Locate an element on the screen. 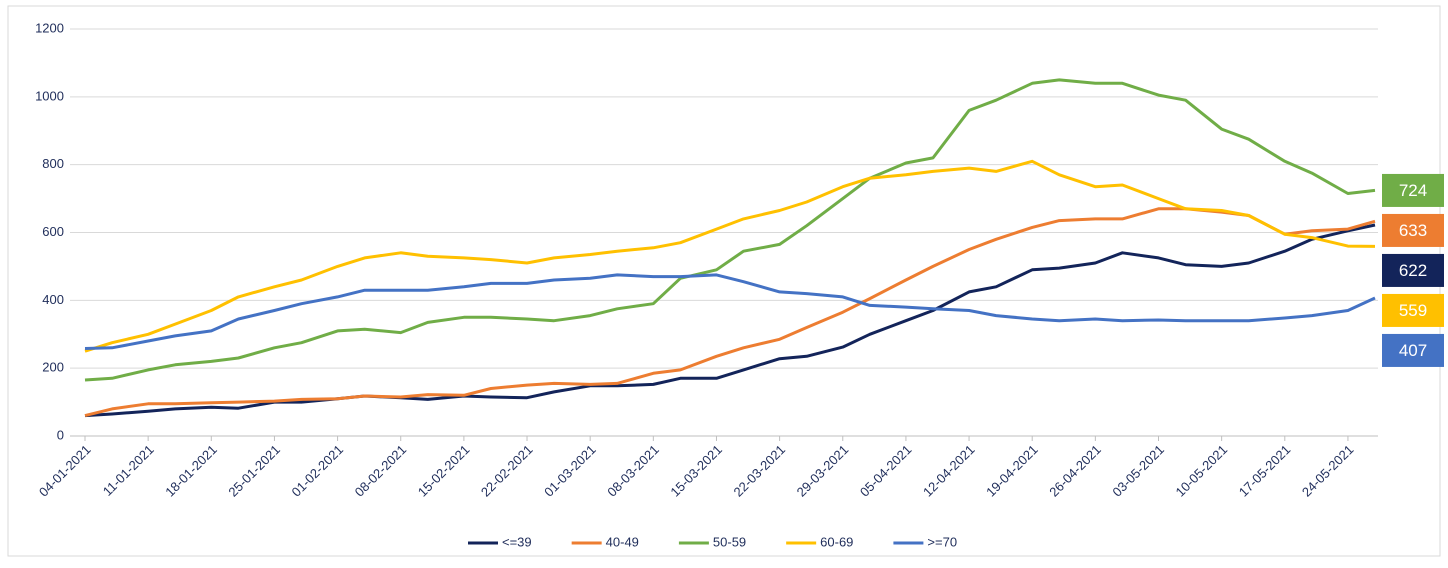  y-tick-label: 1000 is located at coordinates (49, 95).